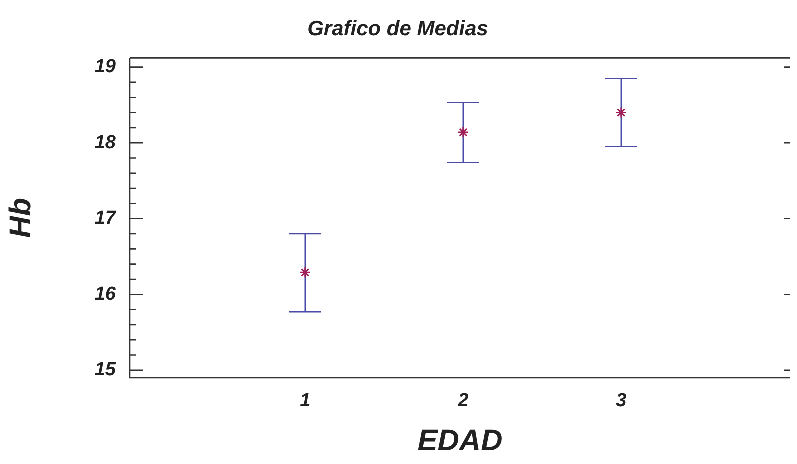 The height and width of the screenshot is (464, 797). I want to click on y-tick-label: 15, so click(105, 370).